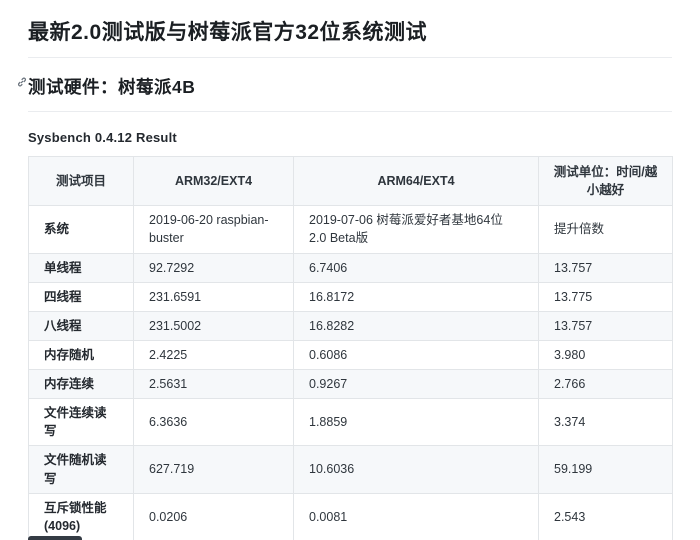  What do you see at coordinates (102, 137) in the screenshot?
I see `result-subheading: Sysbench 0.4.12 Result` at bounding box center [102, 137].